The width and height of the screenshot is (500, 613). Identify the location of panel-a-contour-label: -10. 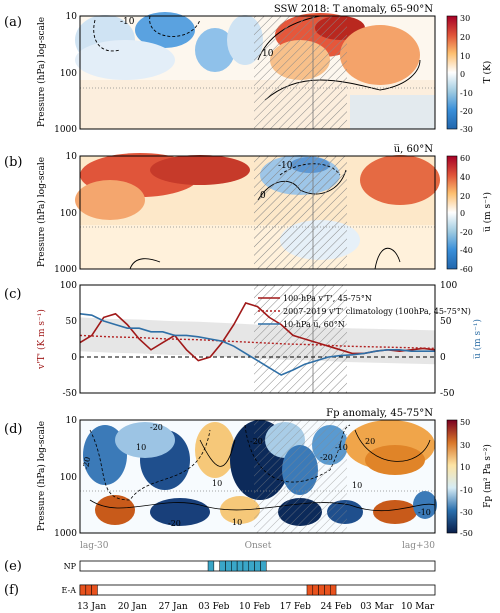
(127, 22).